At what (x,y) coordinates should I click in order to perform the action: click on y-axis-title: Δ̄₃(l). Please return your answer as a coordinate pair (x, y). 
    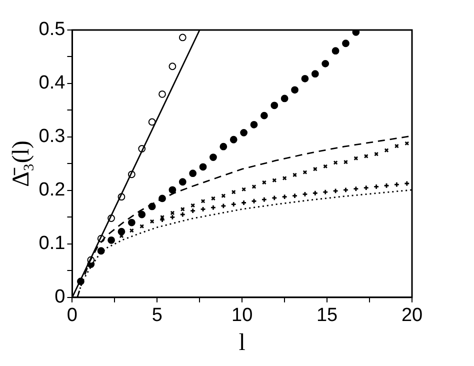
    Looking at the image, I should click on (21, 163).